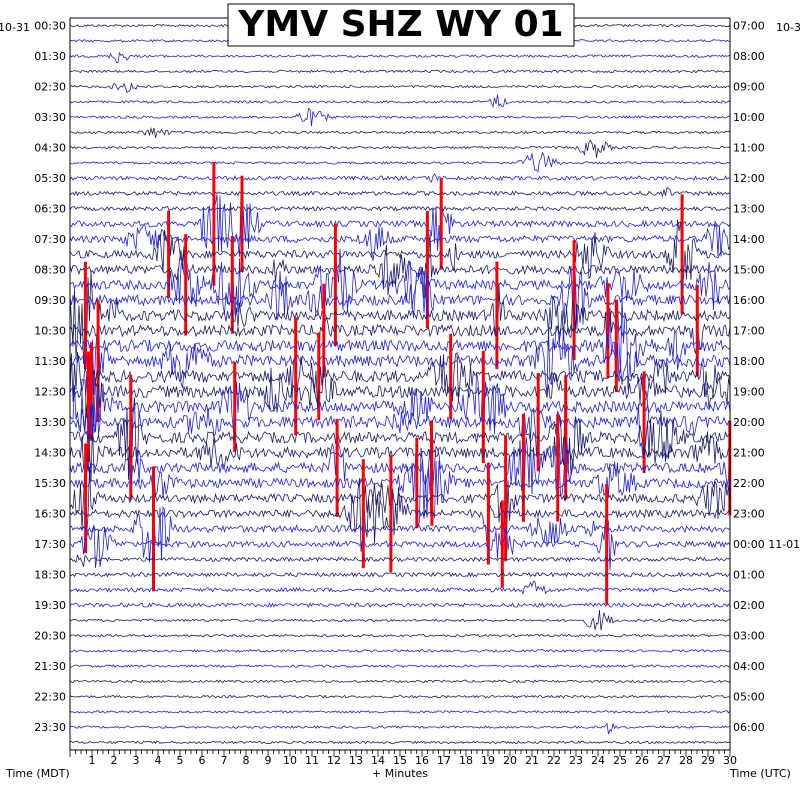  I want to click on x-tick-label: 15, so click(400, 760).